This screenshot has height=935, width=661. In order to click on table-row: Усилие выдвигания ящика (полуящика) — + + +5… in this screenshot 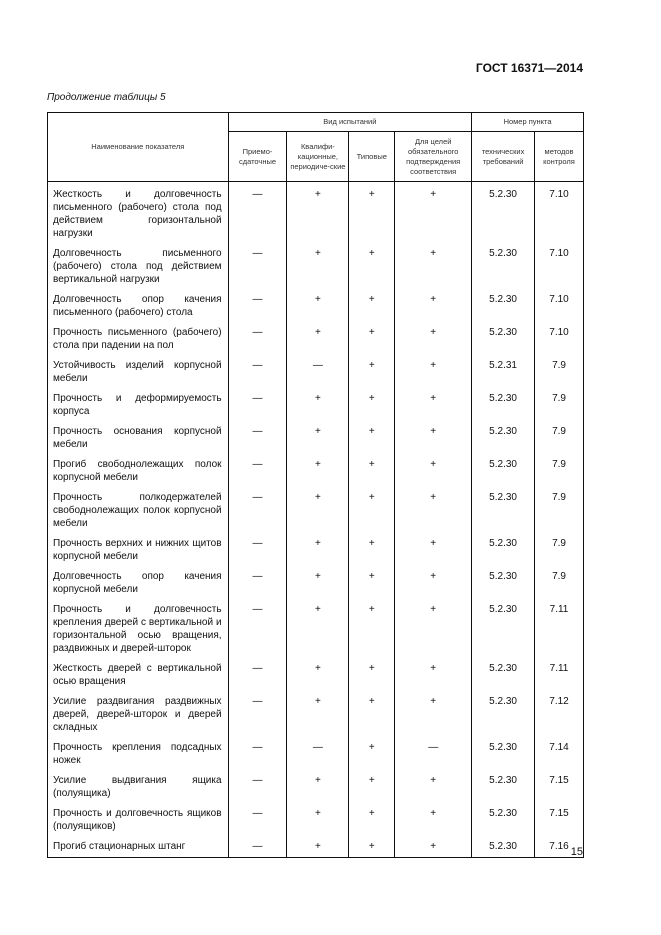, I will do `click(315, 784)`.